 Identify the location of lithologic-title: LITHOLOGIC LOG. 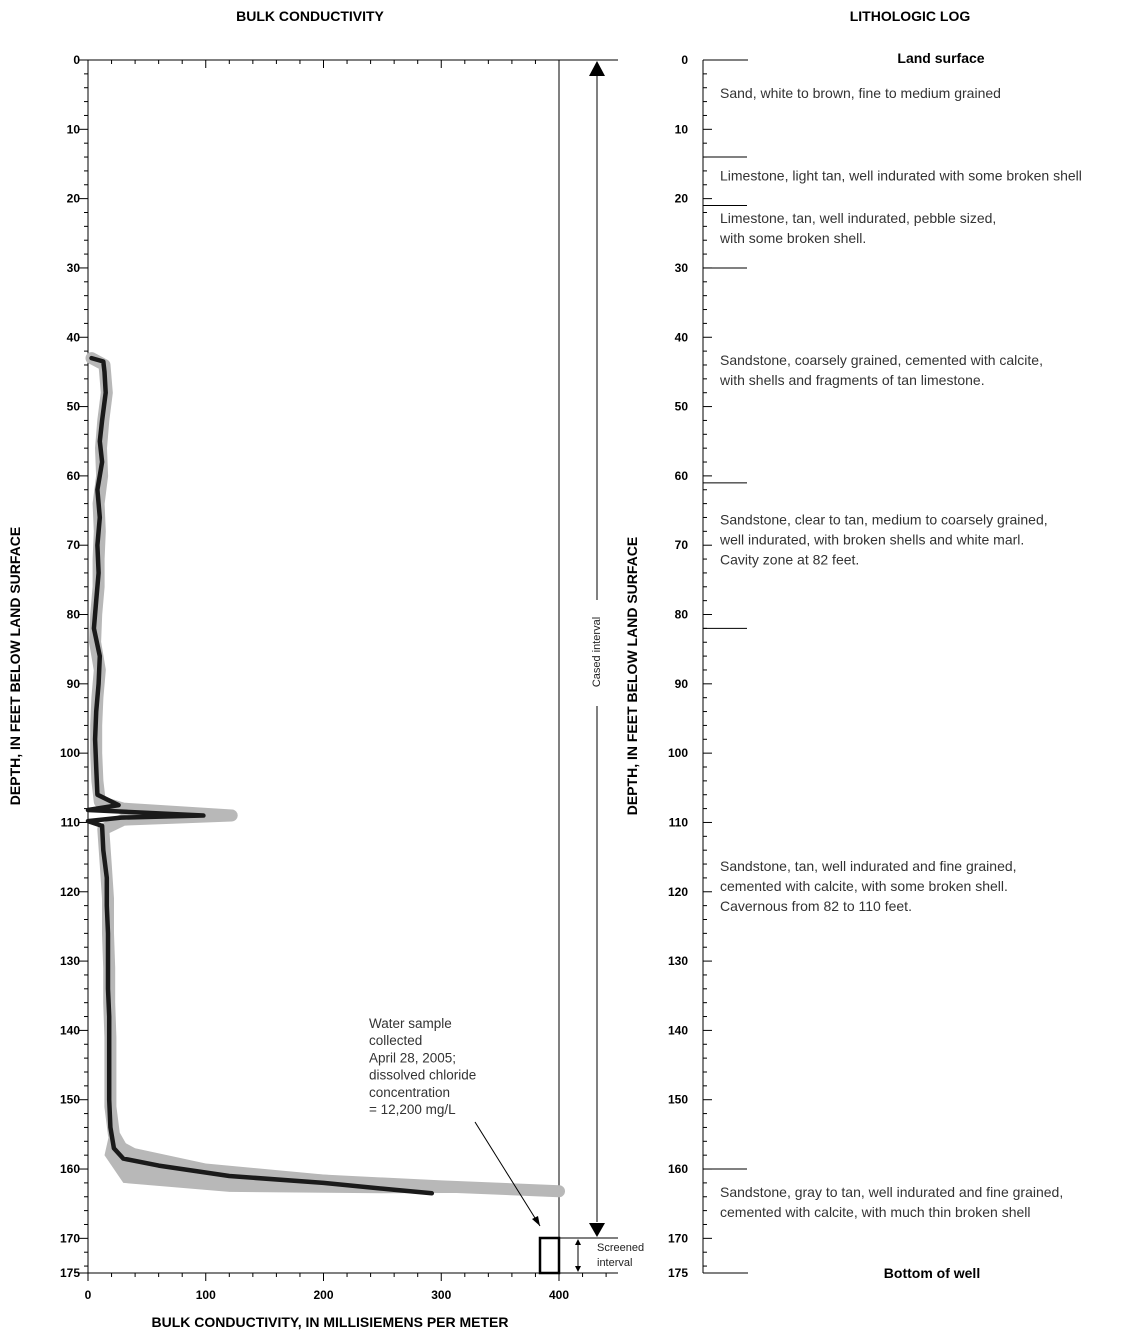
(910, 16).